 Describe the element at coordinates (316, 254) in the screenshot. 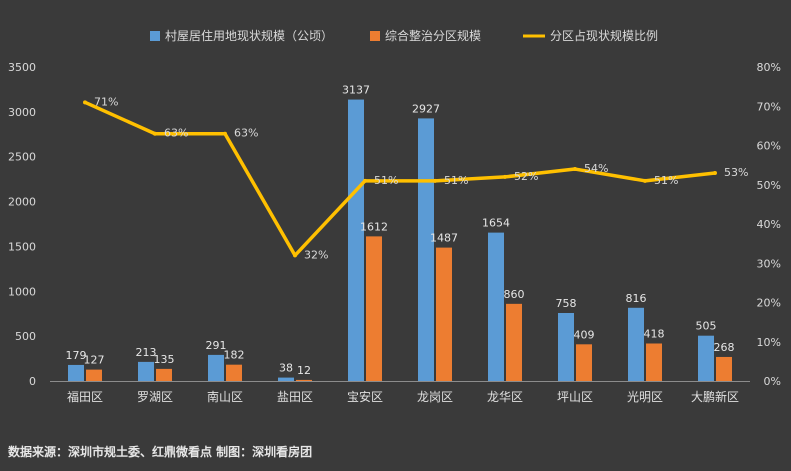

I see `ratio-label: 32%` at that location.